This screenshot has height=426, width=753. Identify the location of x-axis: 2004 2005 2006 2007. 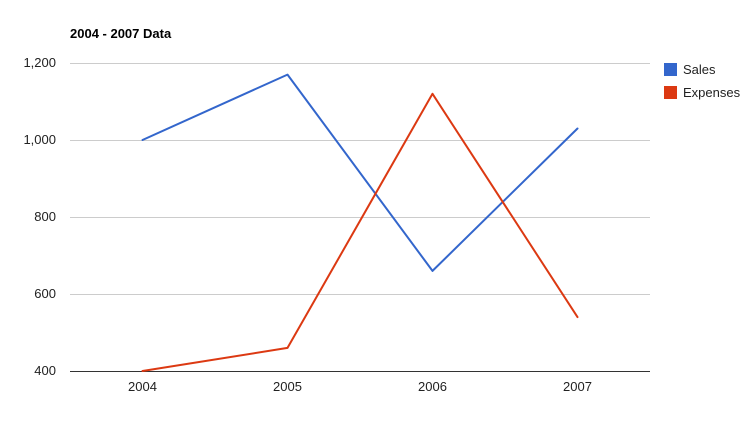
(360, 382).